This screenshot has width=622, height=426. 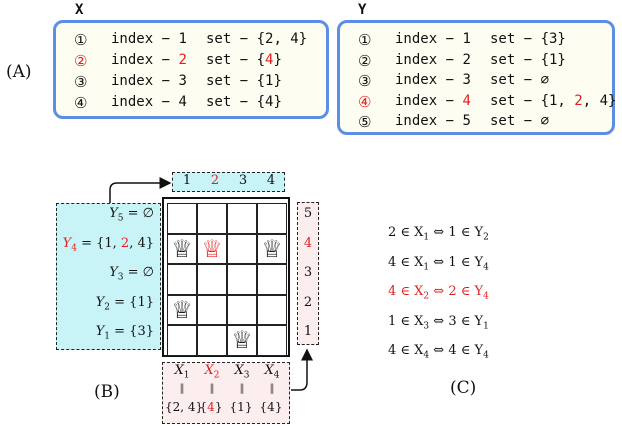 What do you see at coordinates (125, 304) in the screenshot?
I see `y-set-label: Y2 = {1}` at bounding box center [125, 304].